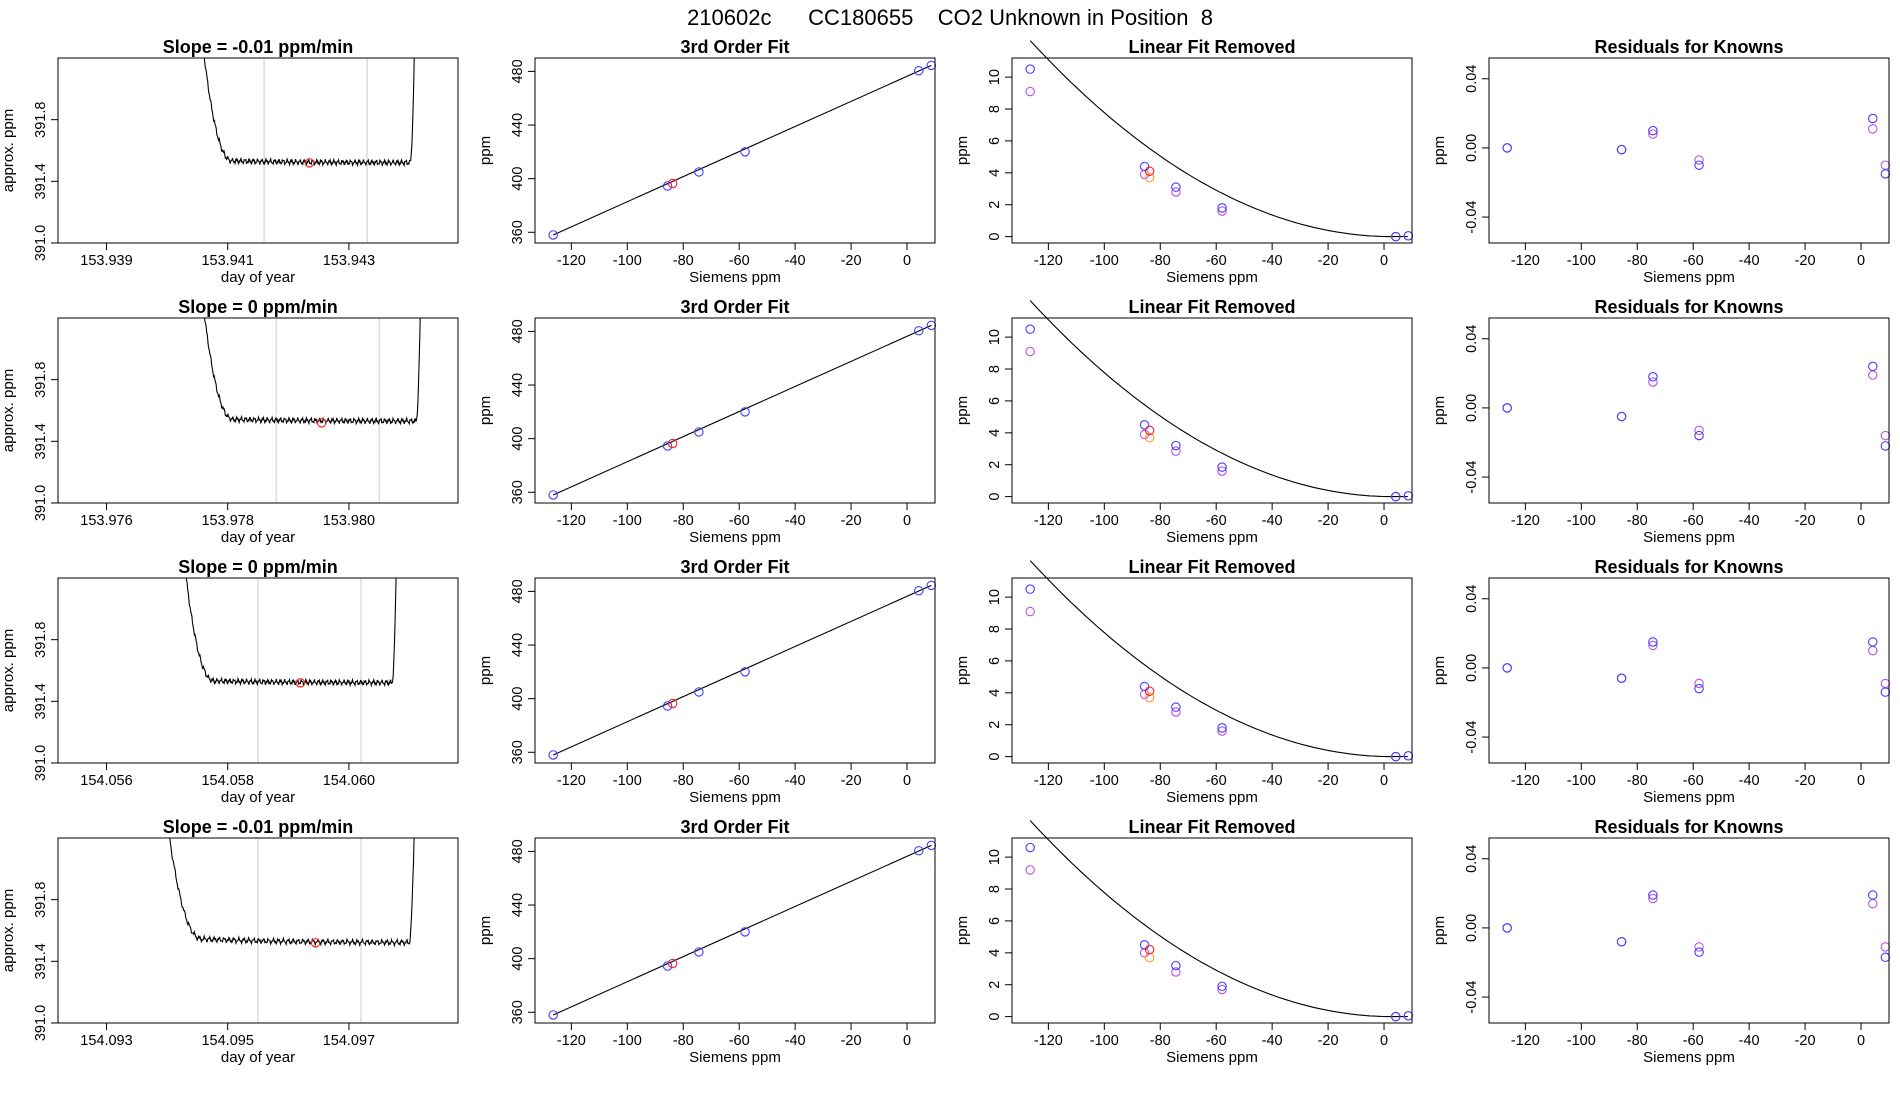 Image resolution: width=1900 pixels, height=1105 pixels. What do you see at coordinates (1861, 261) in the screenshot?
I see `resid-xtick-label: 0` at bounding box center [1861, 261].